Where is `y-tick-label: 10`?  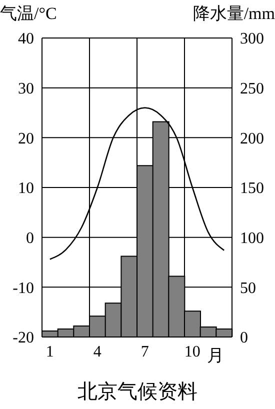
y-tick-label: 10 is located at coordinates (26, 189).